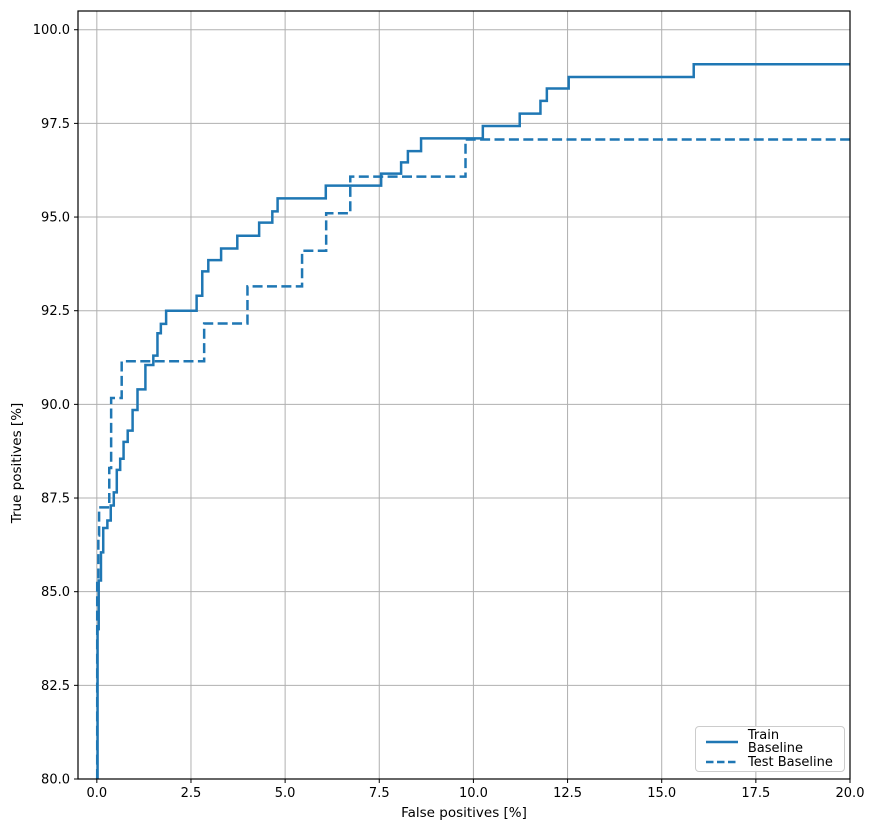  I want to click on x-tick-label: 7.5, so click(379, 793).